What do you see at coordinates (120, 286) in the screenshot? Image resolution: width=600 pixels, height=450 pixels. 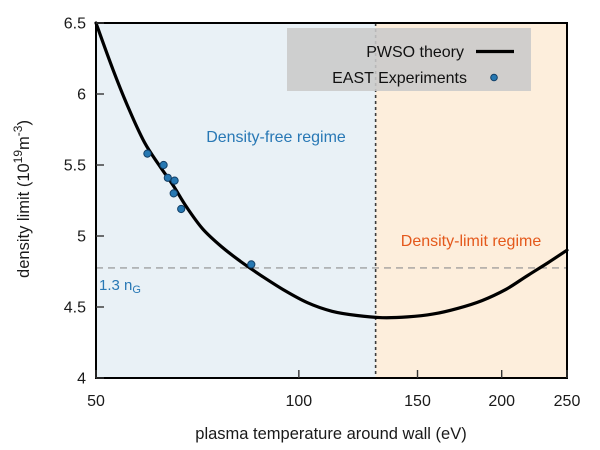 I see `greenwald-density-label: 1.3 nG` at bounding box center [120, 286].